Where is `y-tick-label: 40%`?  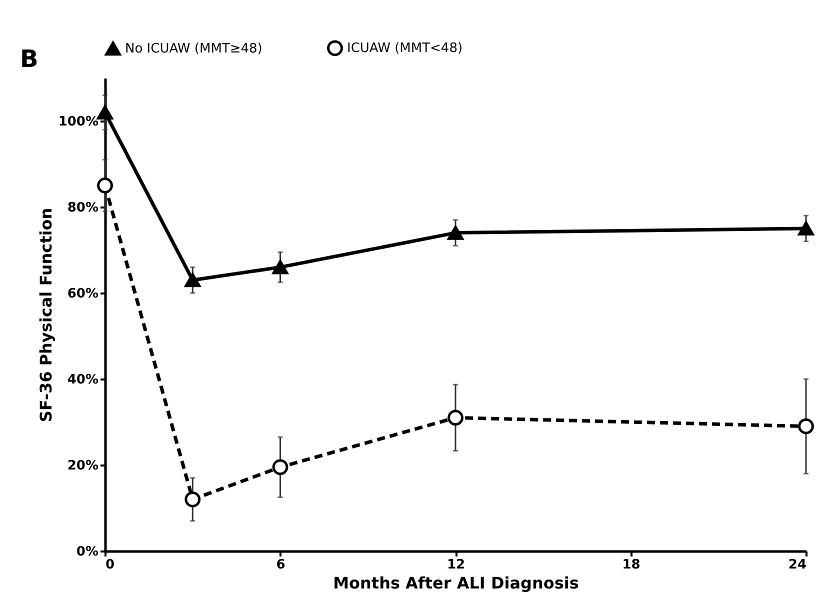 y-tick-label: 40% is located at coordinates (82, 380).